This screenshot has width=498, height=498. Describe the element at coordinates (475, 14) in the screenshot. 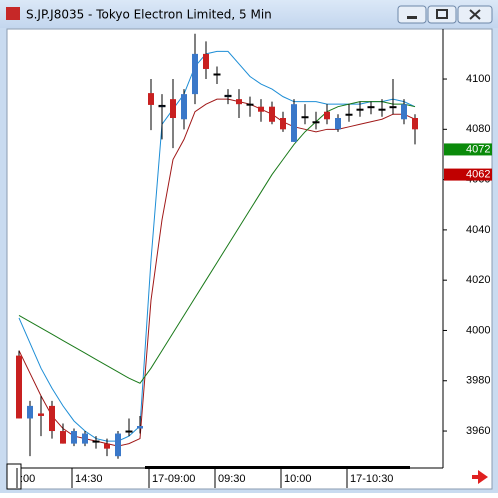

I see `close-icon` at that location.